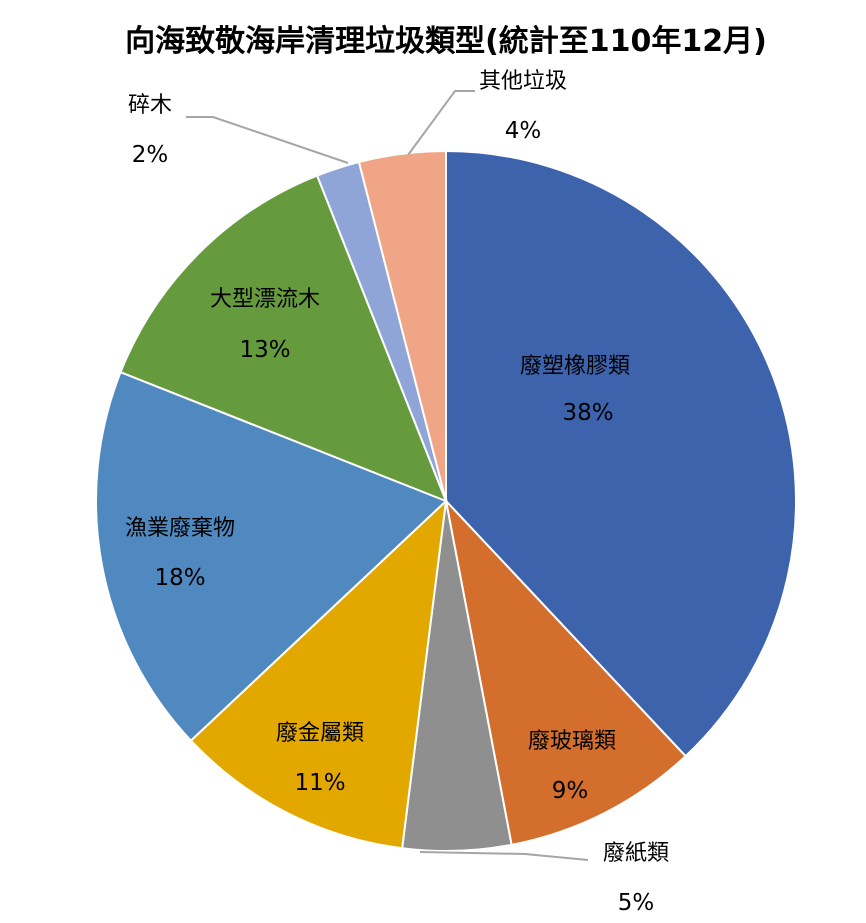  Describe the element at coordinates (523, 81) in the screenshot. I see `slice-label-8: 其他垃圾` at that location.